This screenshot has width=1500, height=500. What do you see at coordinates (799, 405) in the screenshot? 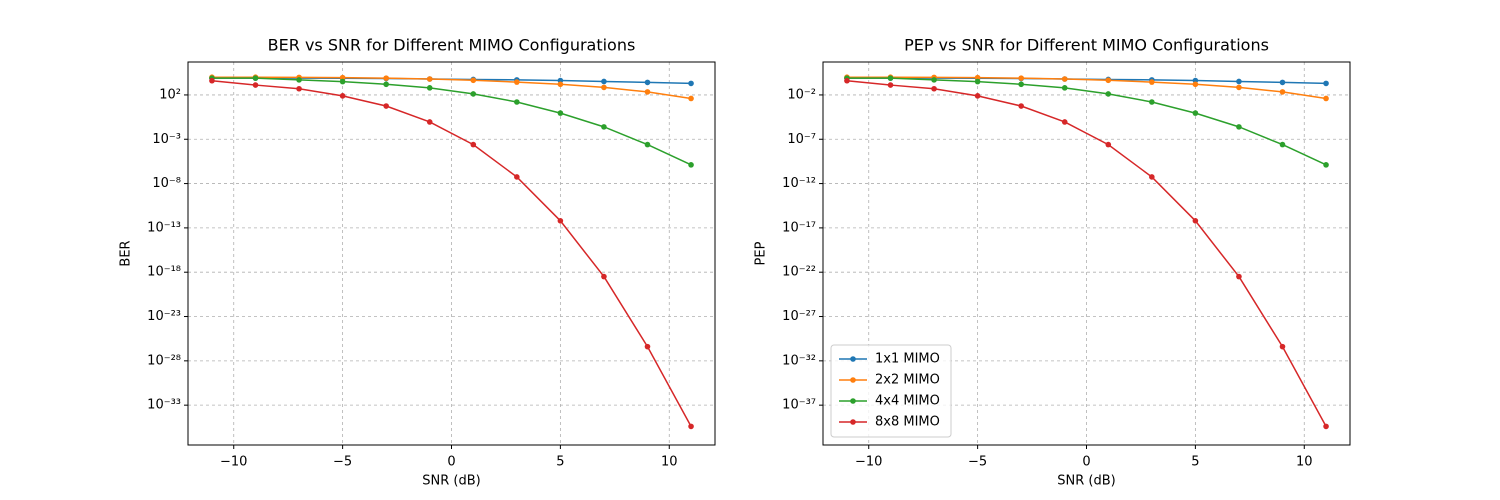
I see `y-tick-label: 10⁻³⁷` at bounding box center [799, 405].